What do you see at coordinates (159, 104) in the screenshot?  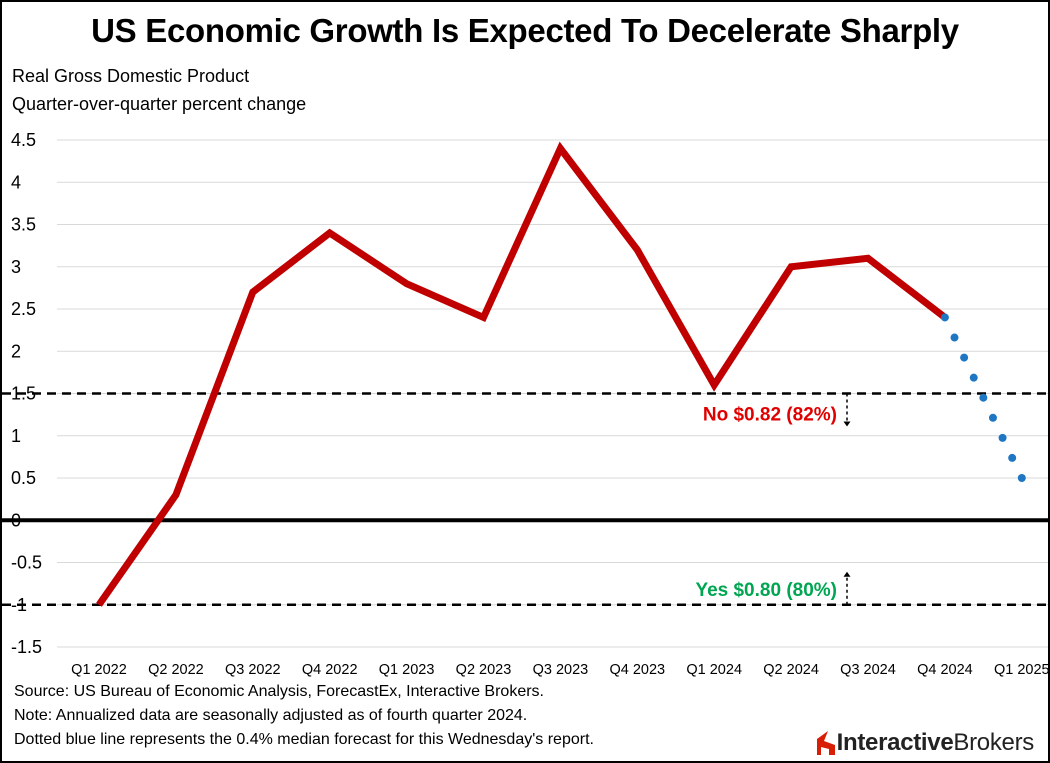 I see `subtitle-units: Quarter-over-quarter percent change` at bounding box center [159, 104].